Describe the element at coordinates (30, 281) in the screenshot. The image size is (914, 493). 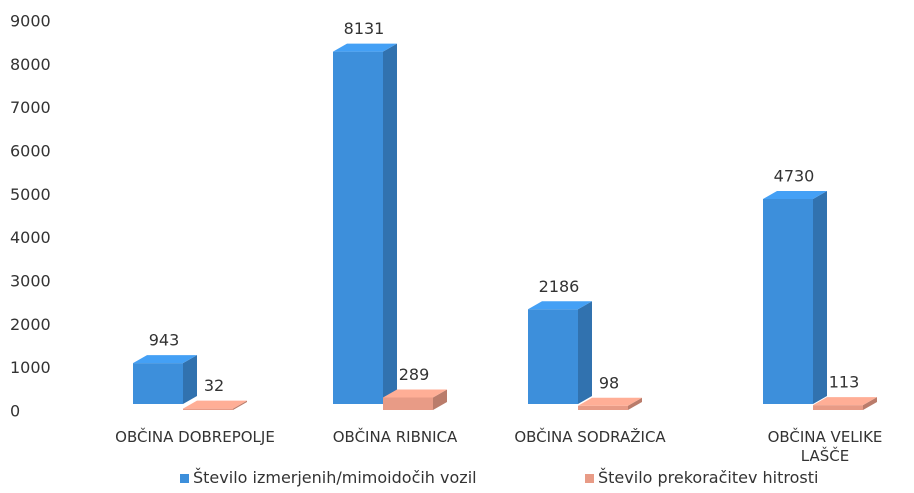
I see `y-tick-label: 3000` at that location.